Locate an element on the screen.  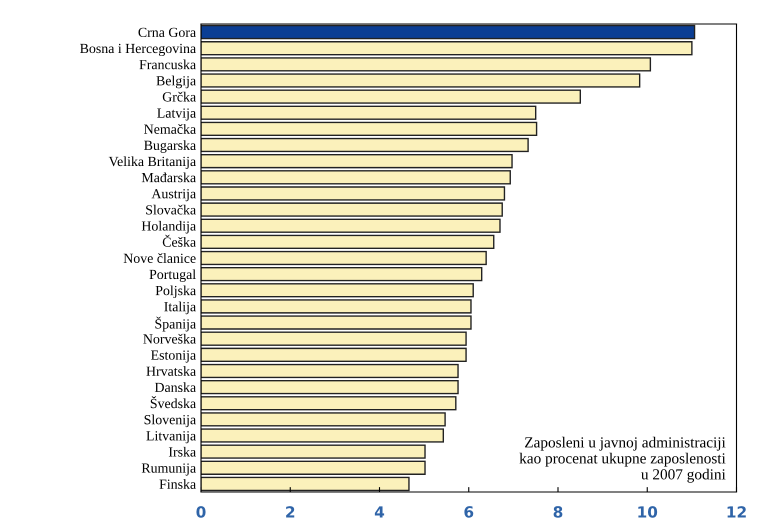
annotation: Zaposleni u javnoj administraciji kao procenat ukupne zaposlenosti u 2007 godini is located at coordinates (622, 459).